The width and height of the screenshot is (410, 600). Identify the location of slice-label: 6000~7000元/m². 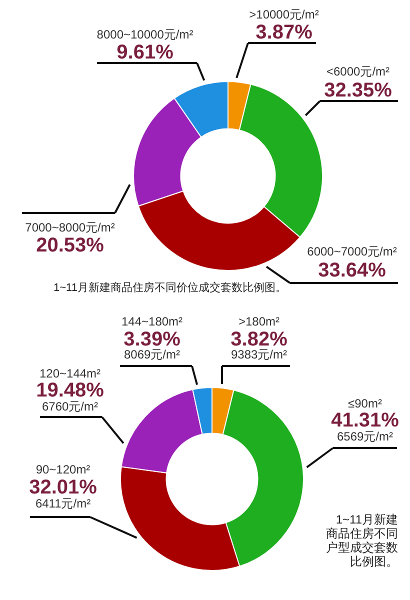
(352, 251).